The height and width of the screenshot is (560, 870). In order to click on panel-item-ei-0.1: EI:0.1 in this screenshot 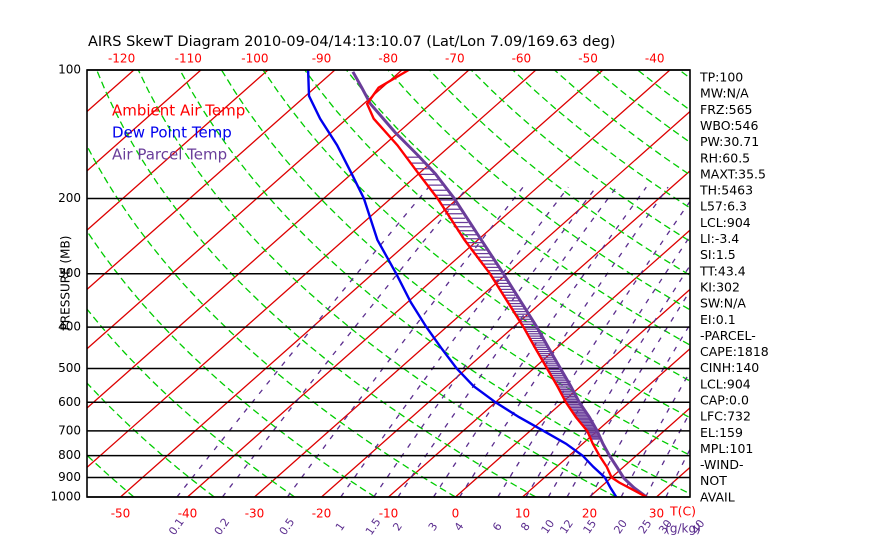, I will do `click(718, 319)`.